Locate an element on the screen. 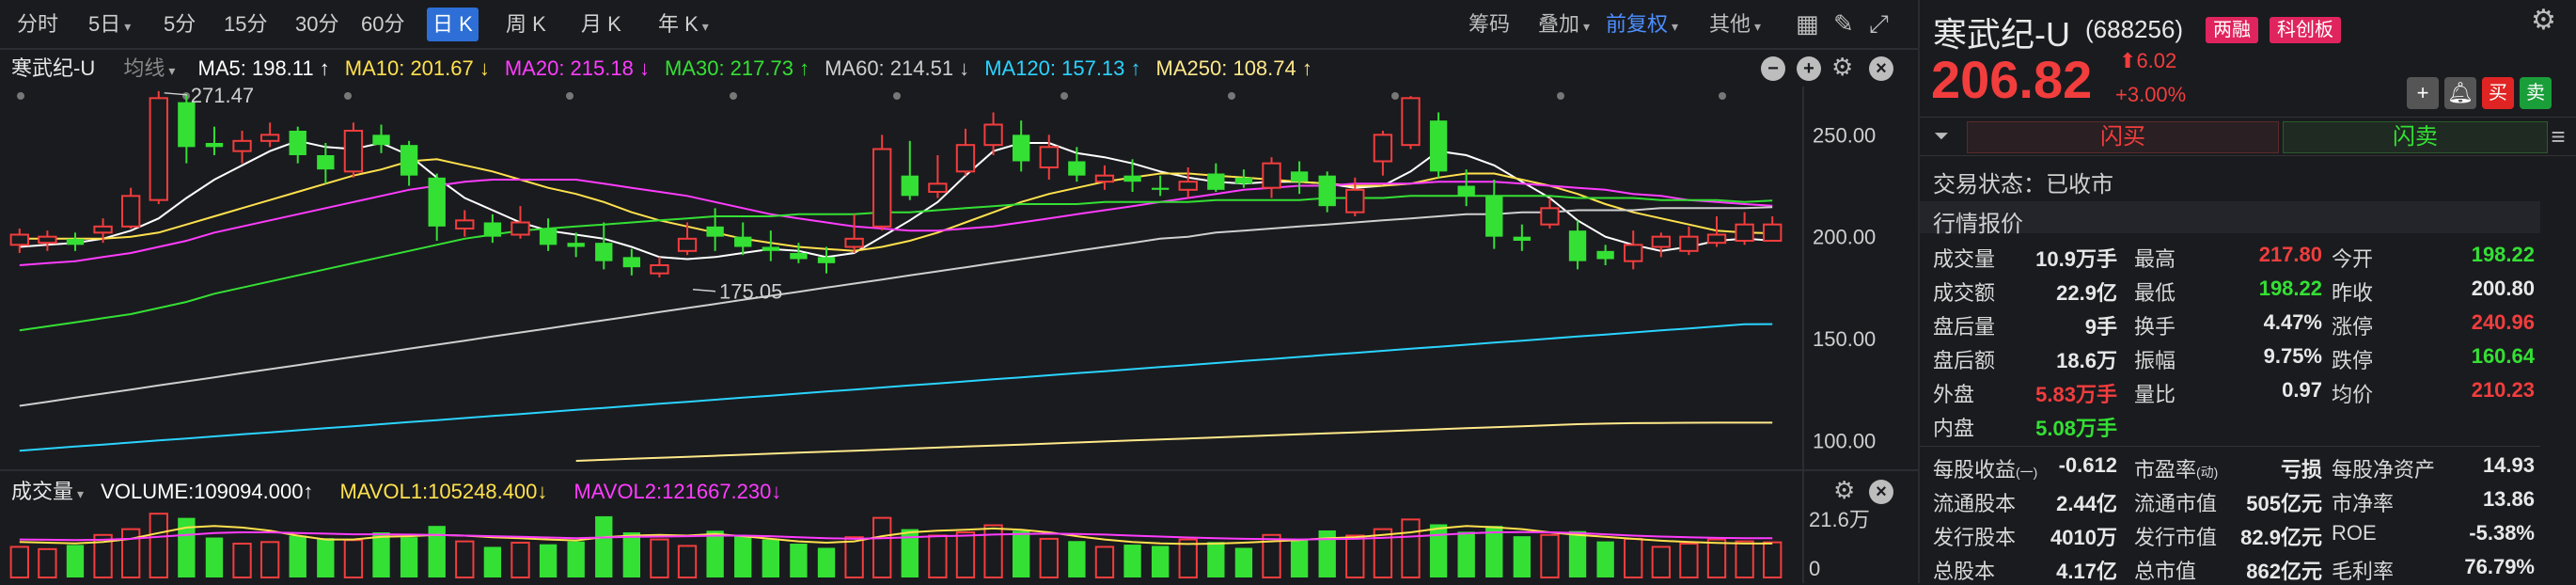  y-tick-label: 150.00 is located at coordinates (1845, 339).